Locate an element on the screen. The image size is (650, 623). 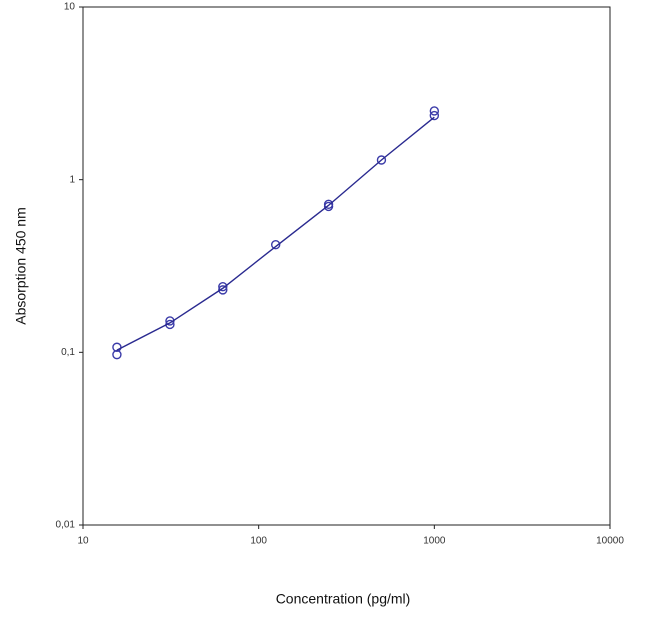
y-tick-label: 0,1 is located at coordinates (68, 352).